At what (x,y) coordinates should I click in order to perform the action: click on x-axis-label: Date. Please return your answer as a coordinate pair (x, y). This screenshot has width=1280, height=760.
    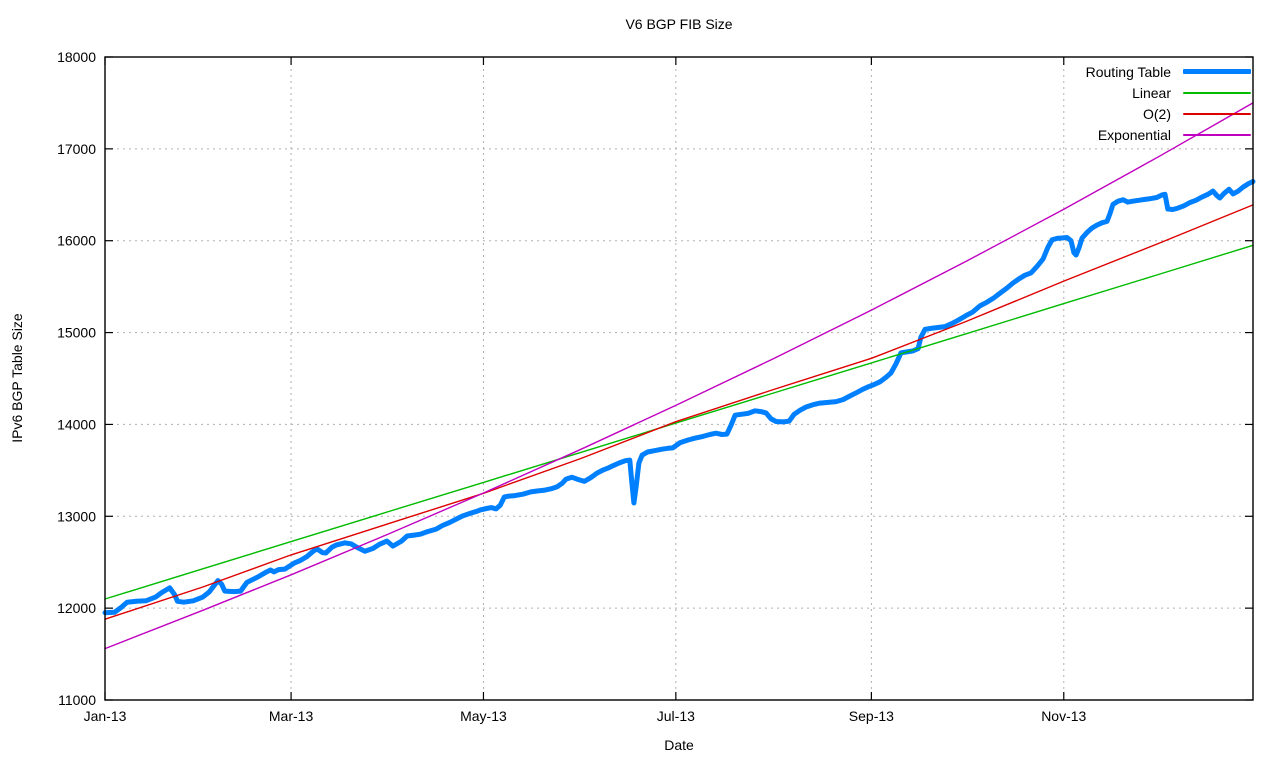
    Looking at the image, I should click on (679, 745).